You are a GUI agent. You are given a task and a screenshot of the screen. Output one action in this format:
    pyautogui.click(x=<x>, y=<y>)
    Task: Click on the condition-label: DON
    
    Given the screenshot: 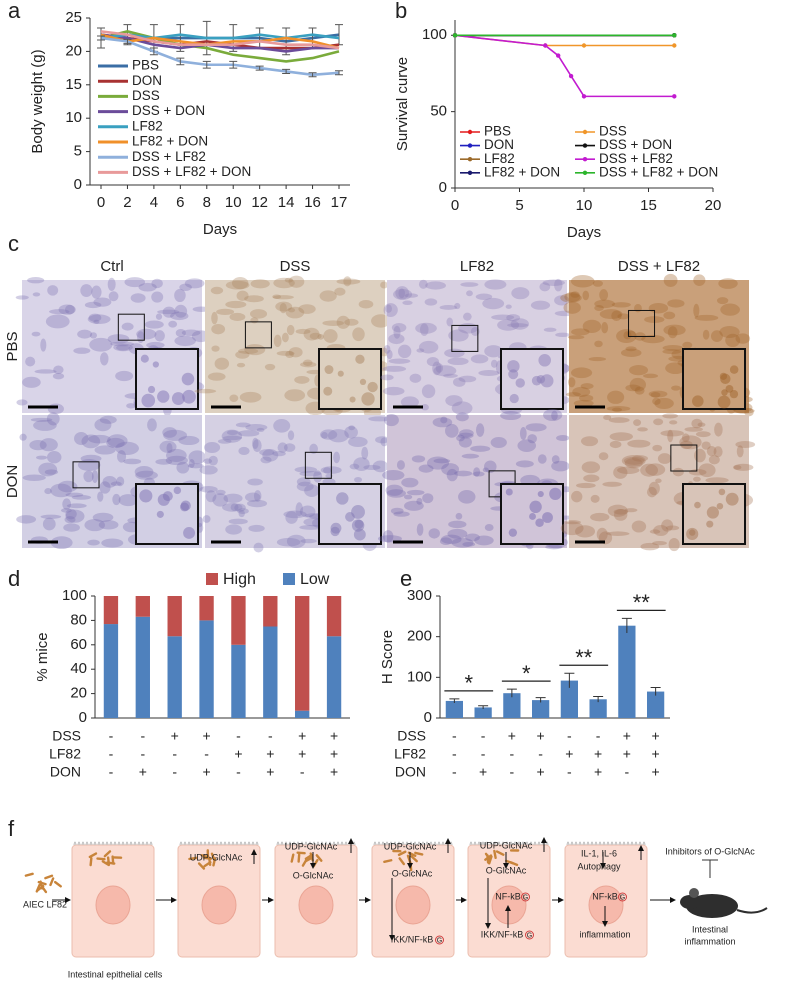 What is the action you would take?
    pyautogui.click(x=65, y=772)
    